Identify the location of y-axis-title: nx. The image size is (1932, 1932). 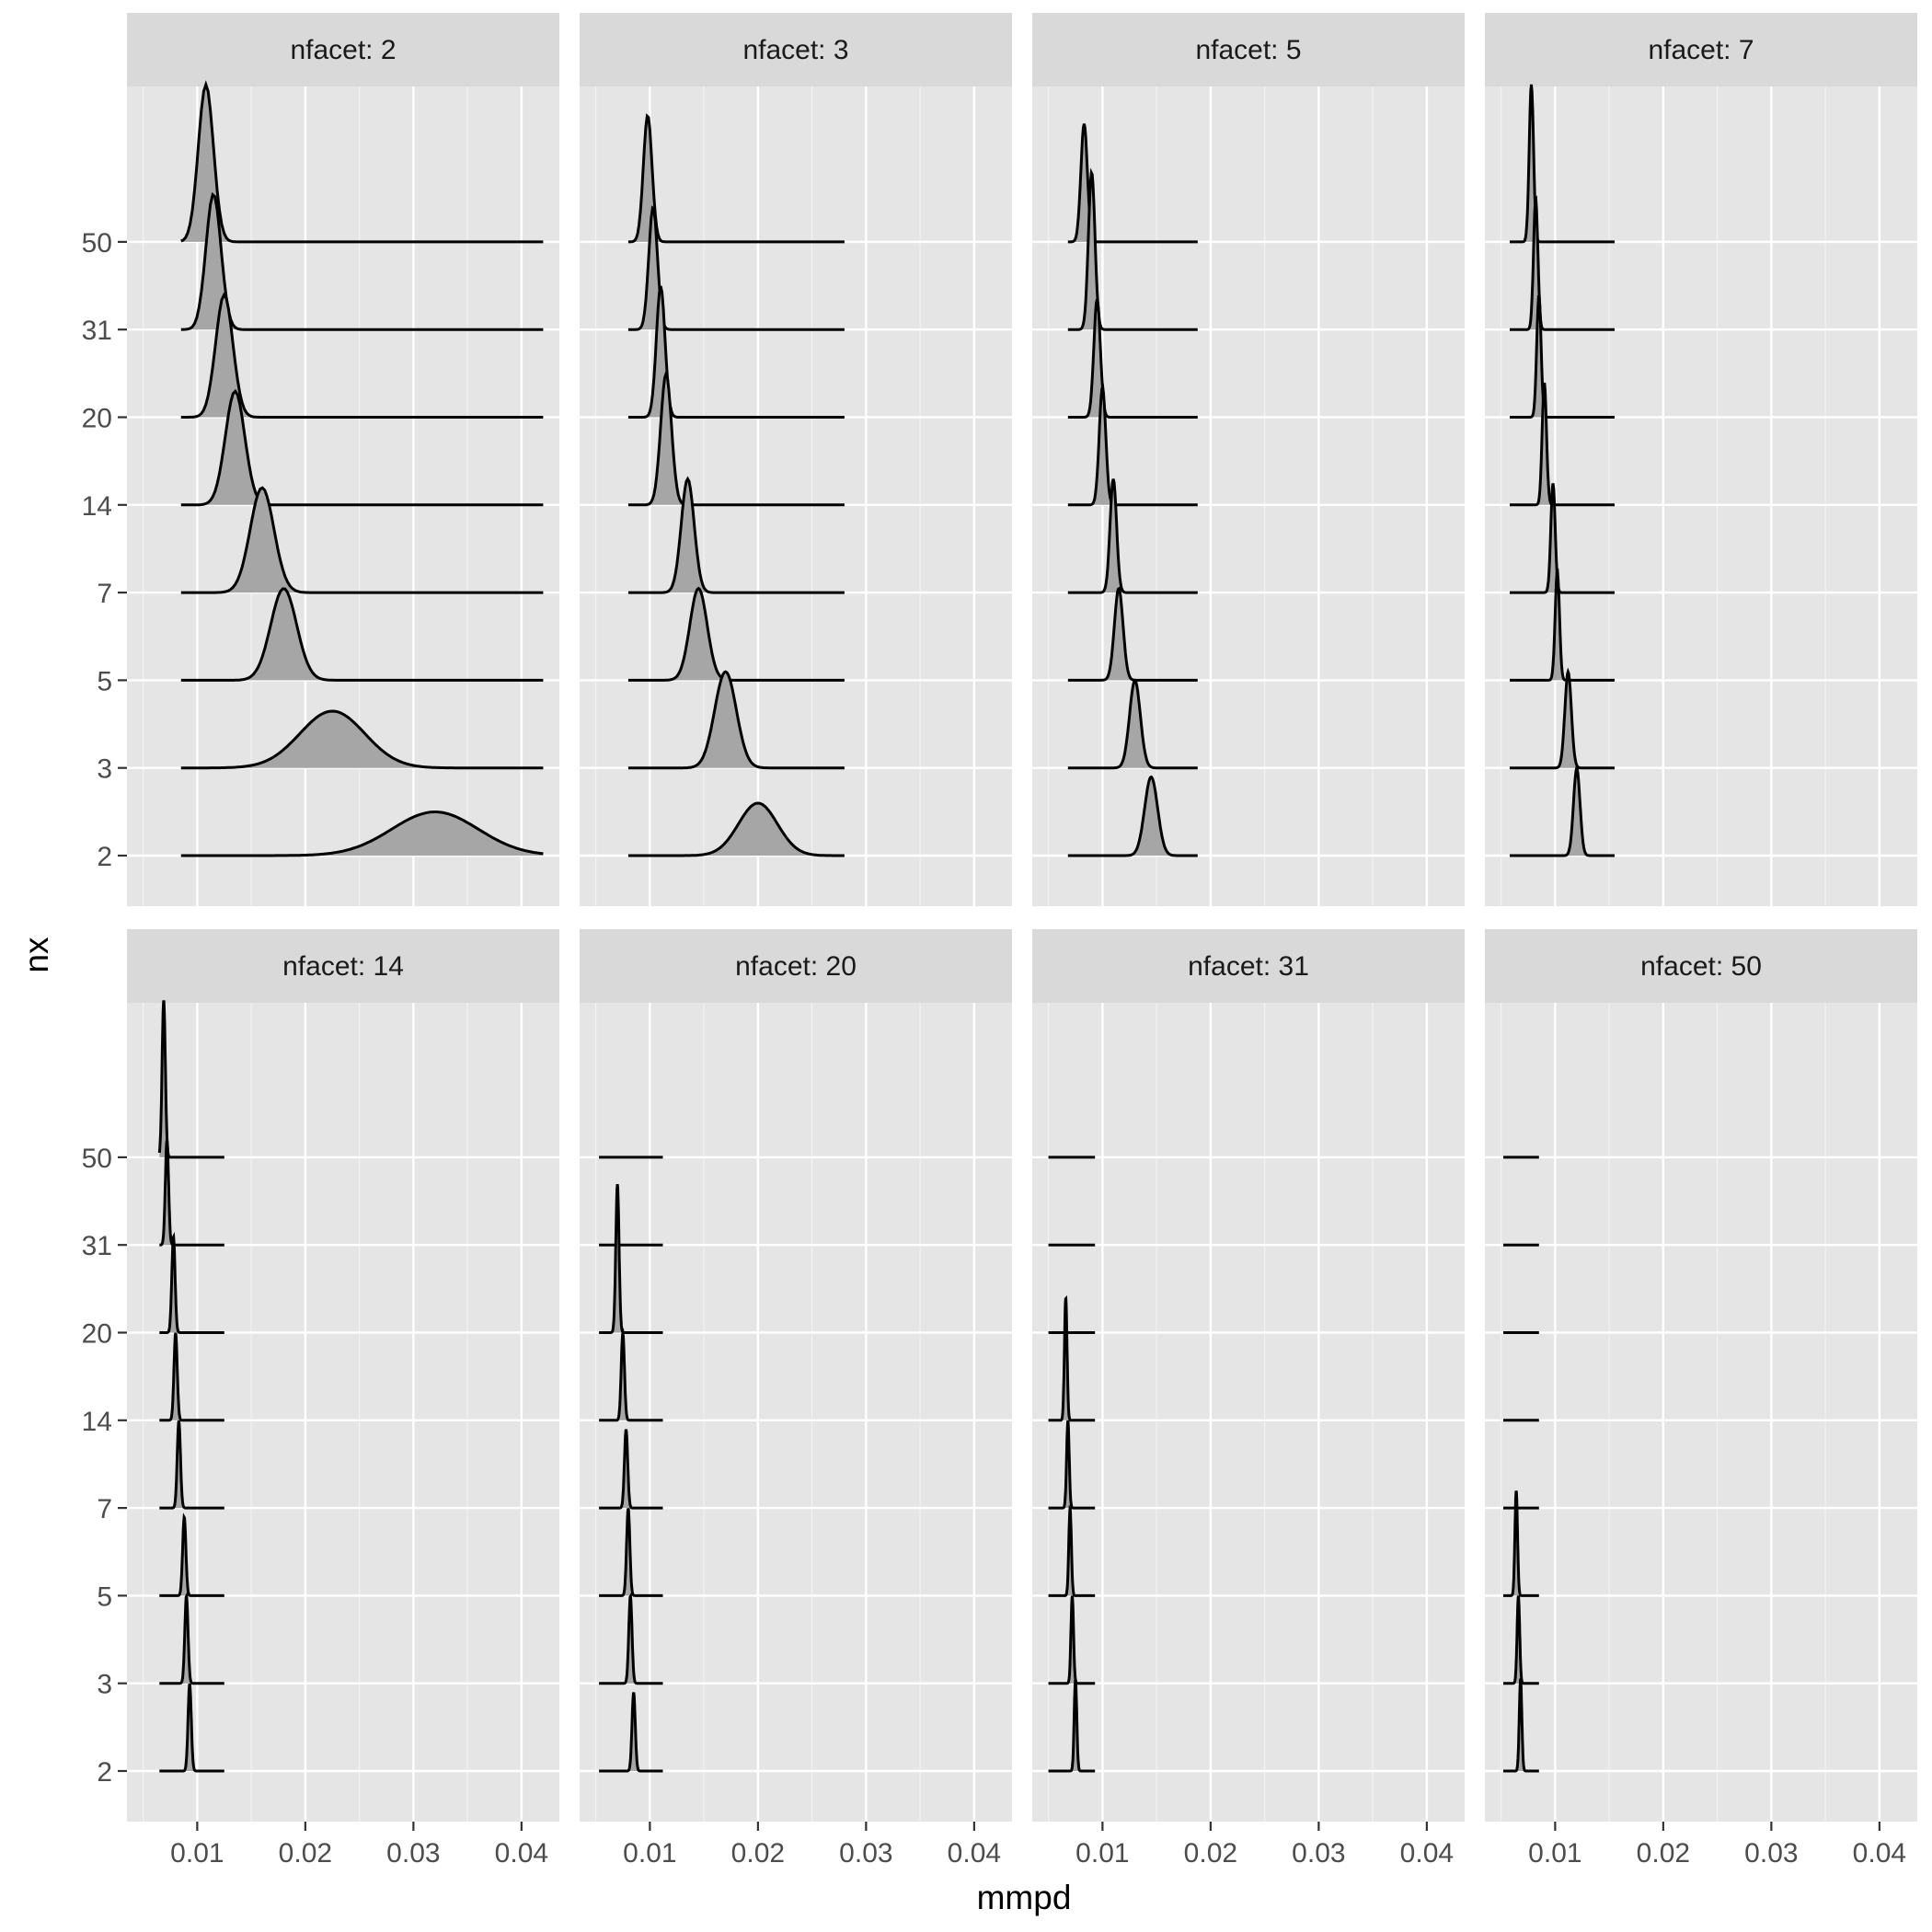
(36, 955).